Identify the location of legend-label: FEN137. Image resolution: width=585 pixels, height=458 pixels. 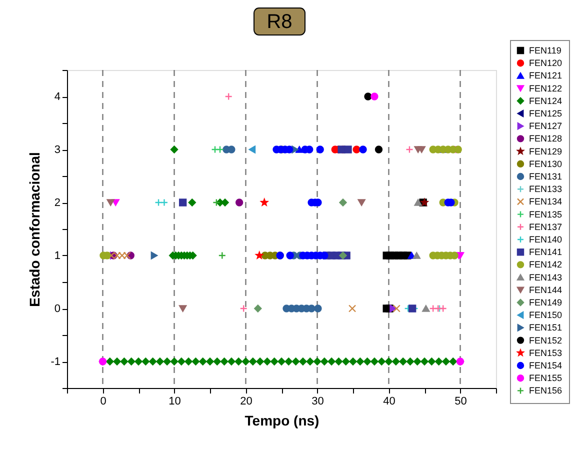
(545, 227).